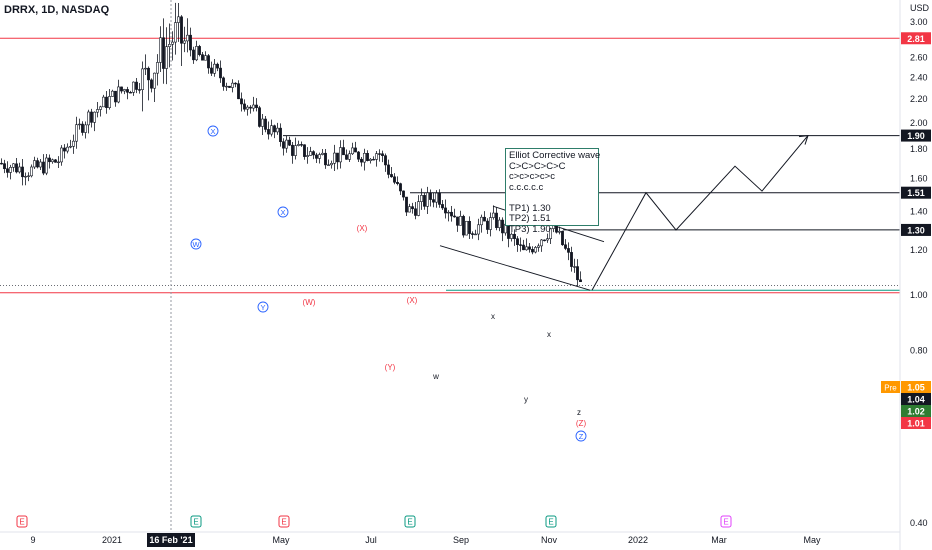 The height and width of the screenshot is (550, 932). I want to click on symbol-title: DRRX, 1D, NASDAQ, so click(56, 10).